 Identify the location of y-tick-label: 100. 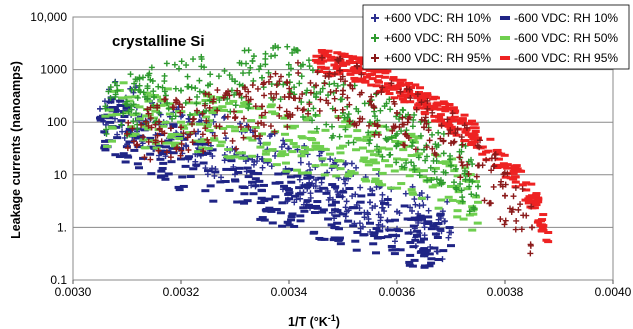
(57, 122).